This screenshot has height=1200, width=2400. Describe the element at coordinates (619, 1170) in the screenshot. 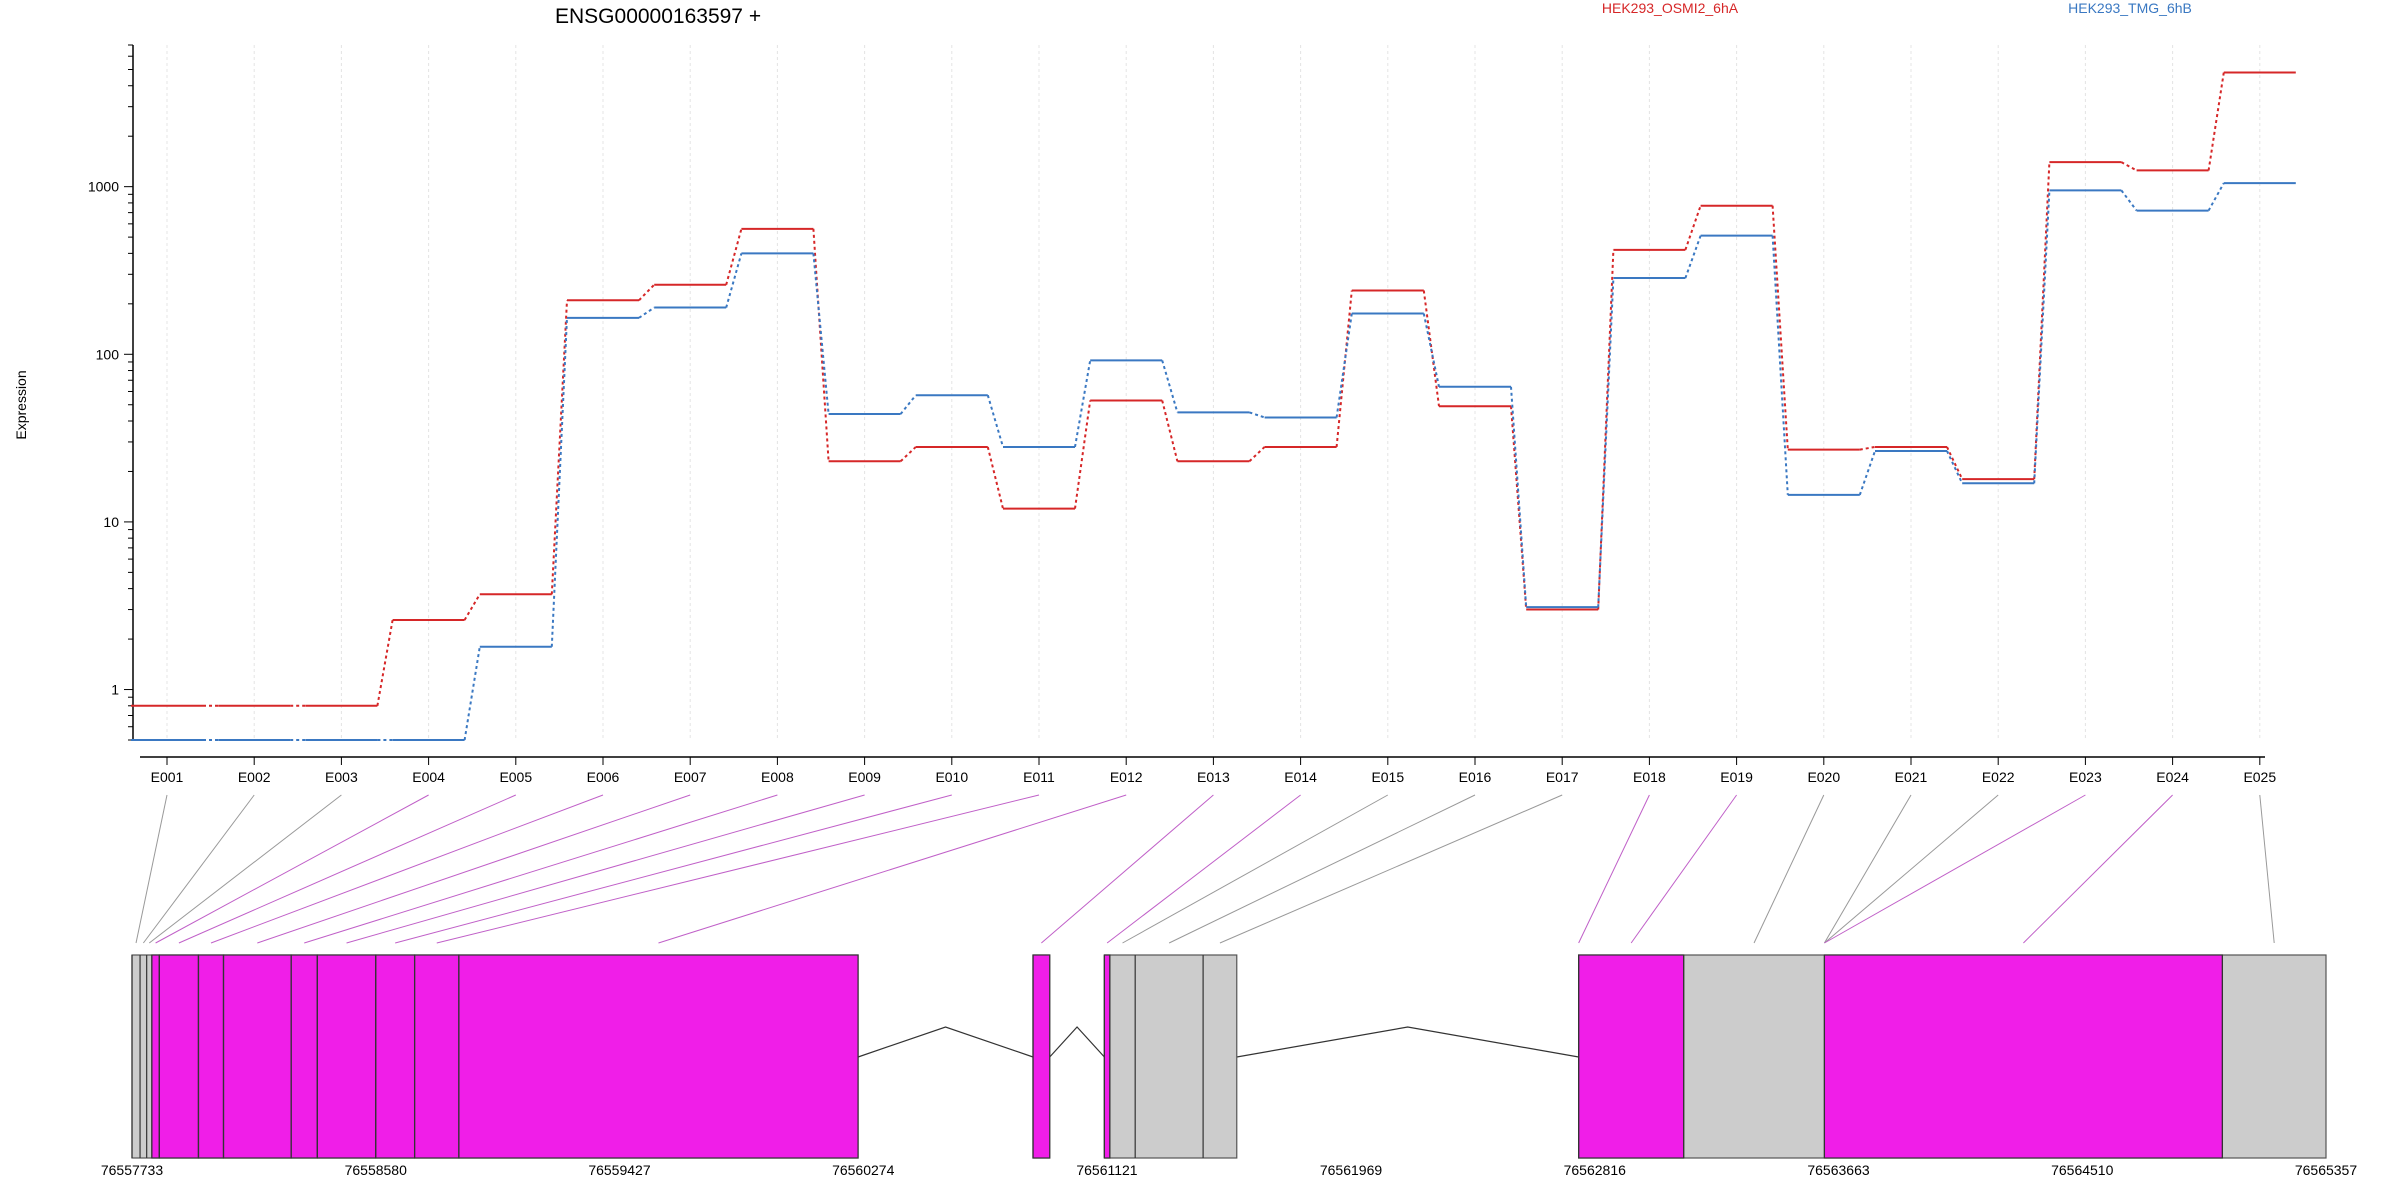

I see `genomic-tick-label: 76559427` at that location.